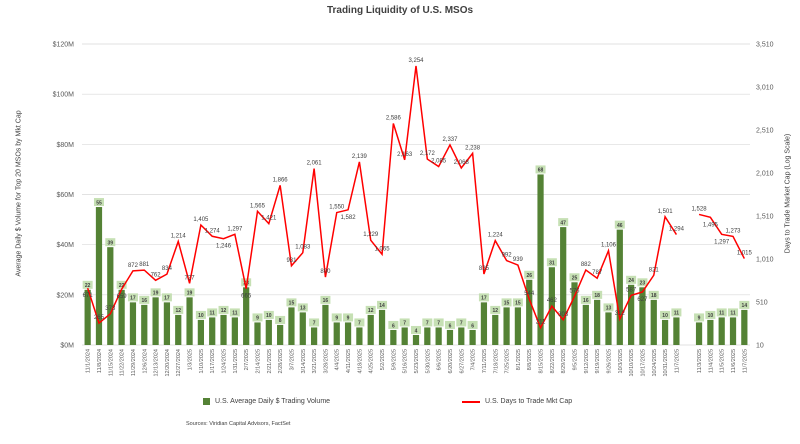 This screenshot has width=800, height=444. Describe the element at coordinates (654, 270) in the screenshot. I see `line-data-label: 821` at that location.